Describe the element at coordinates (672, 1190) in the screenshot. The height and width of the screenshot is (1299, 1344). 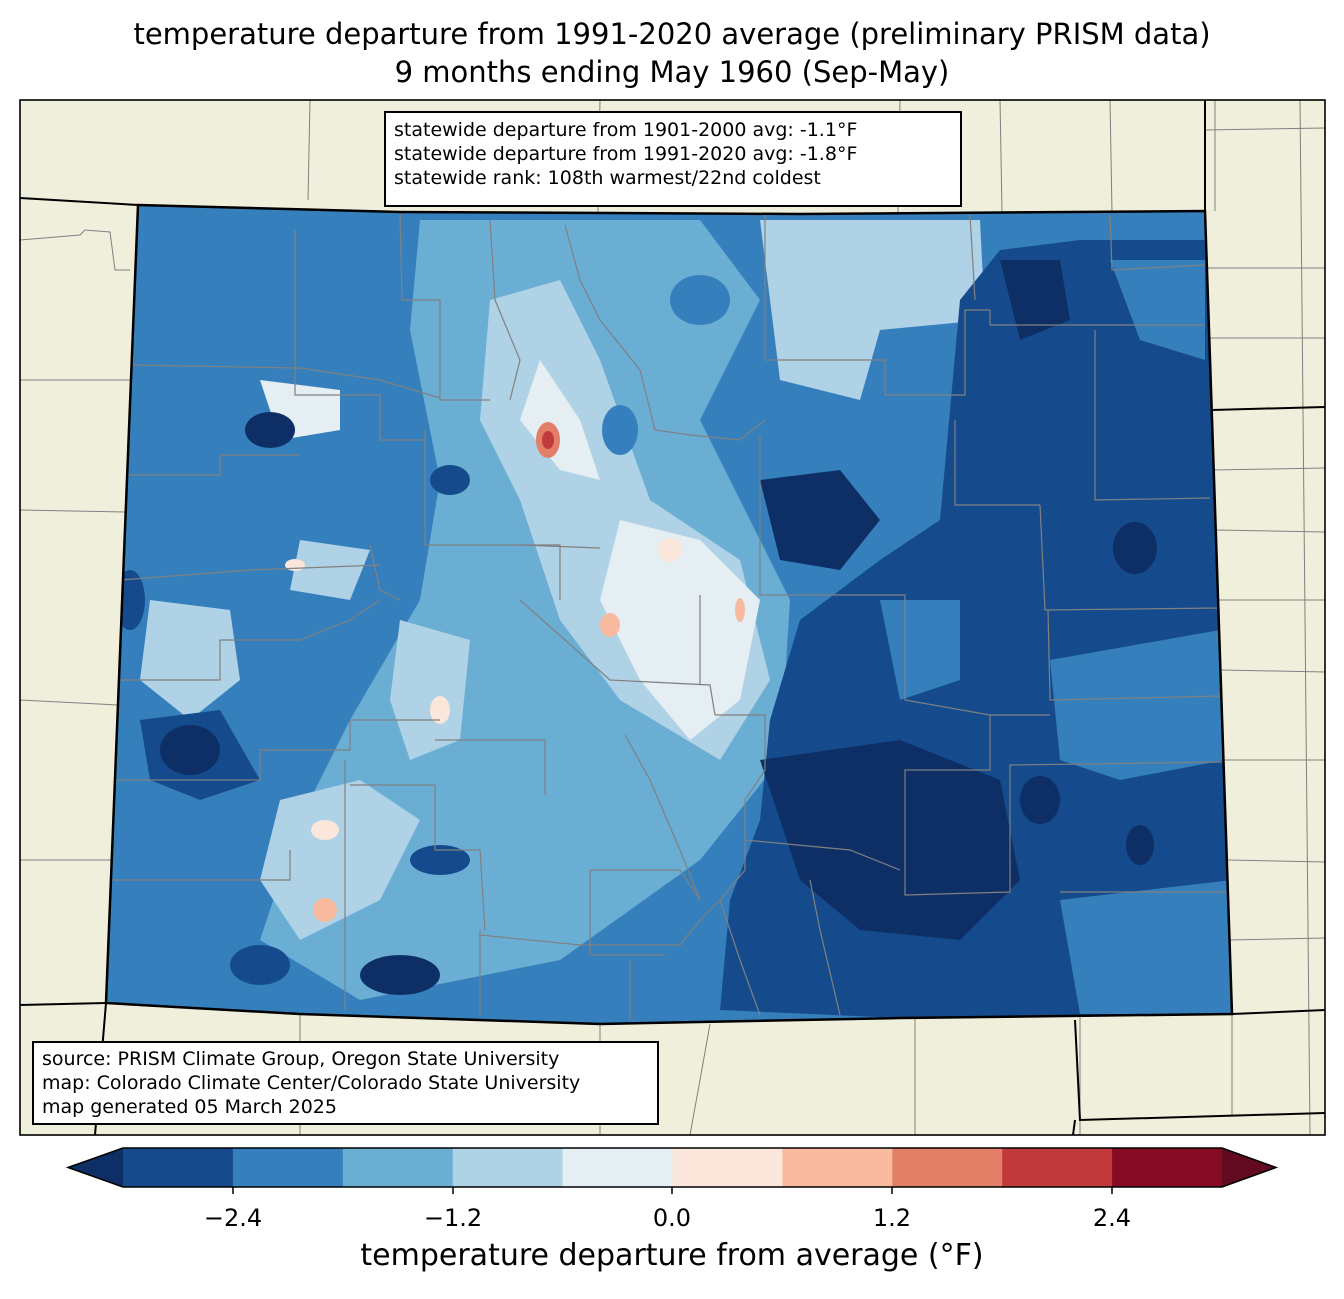
I see `colorbar-ticks` at that location.